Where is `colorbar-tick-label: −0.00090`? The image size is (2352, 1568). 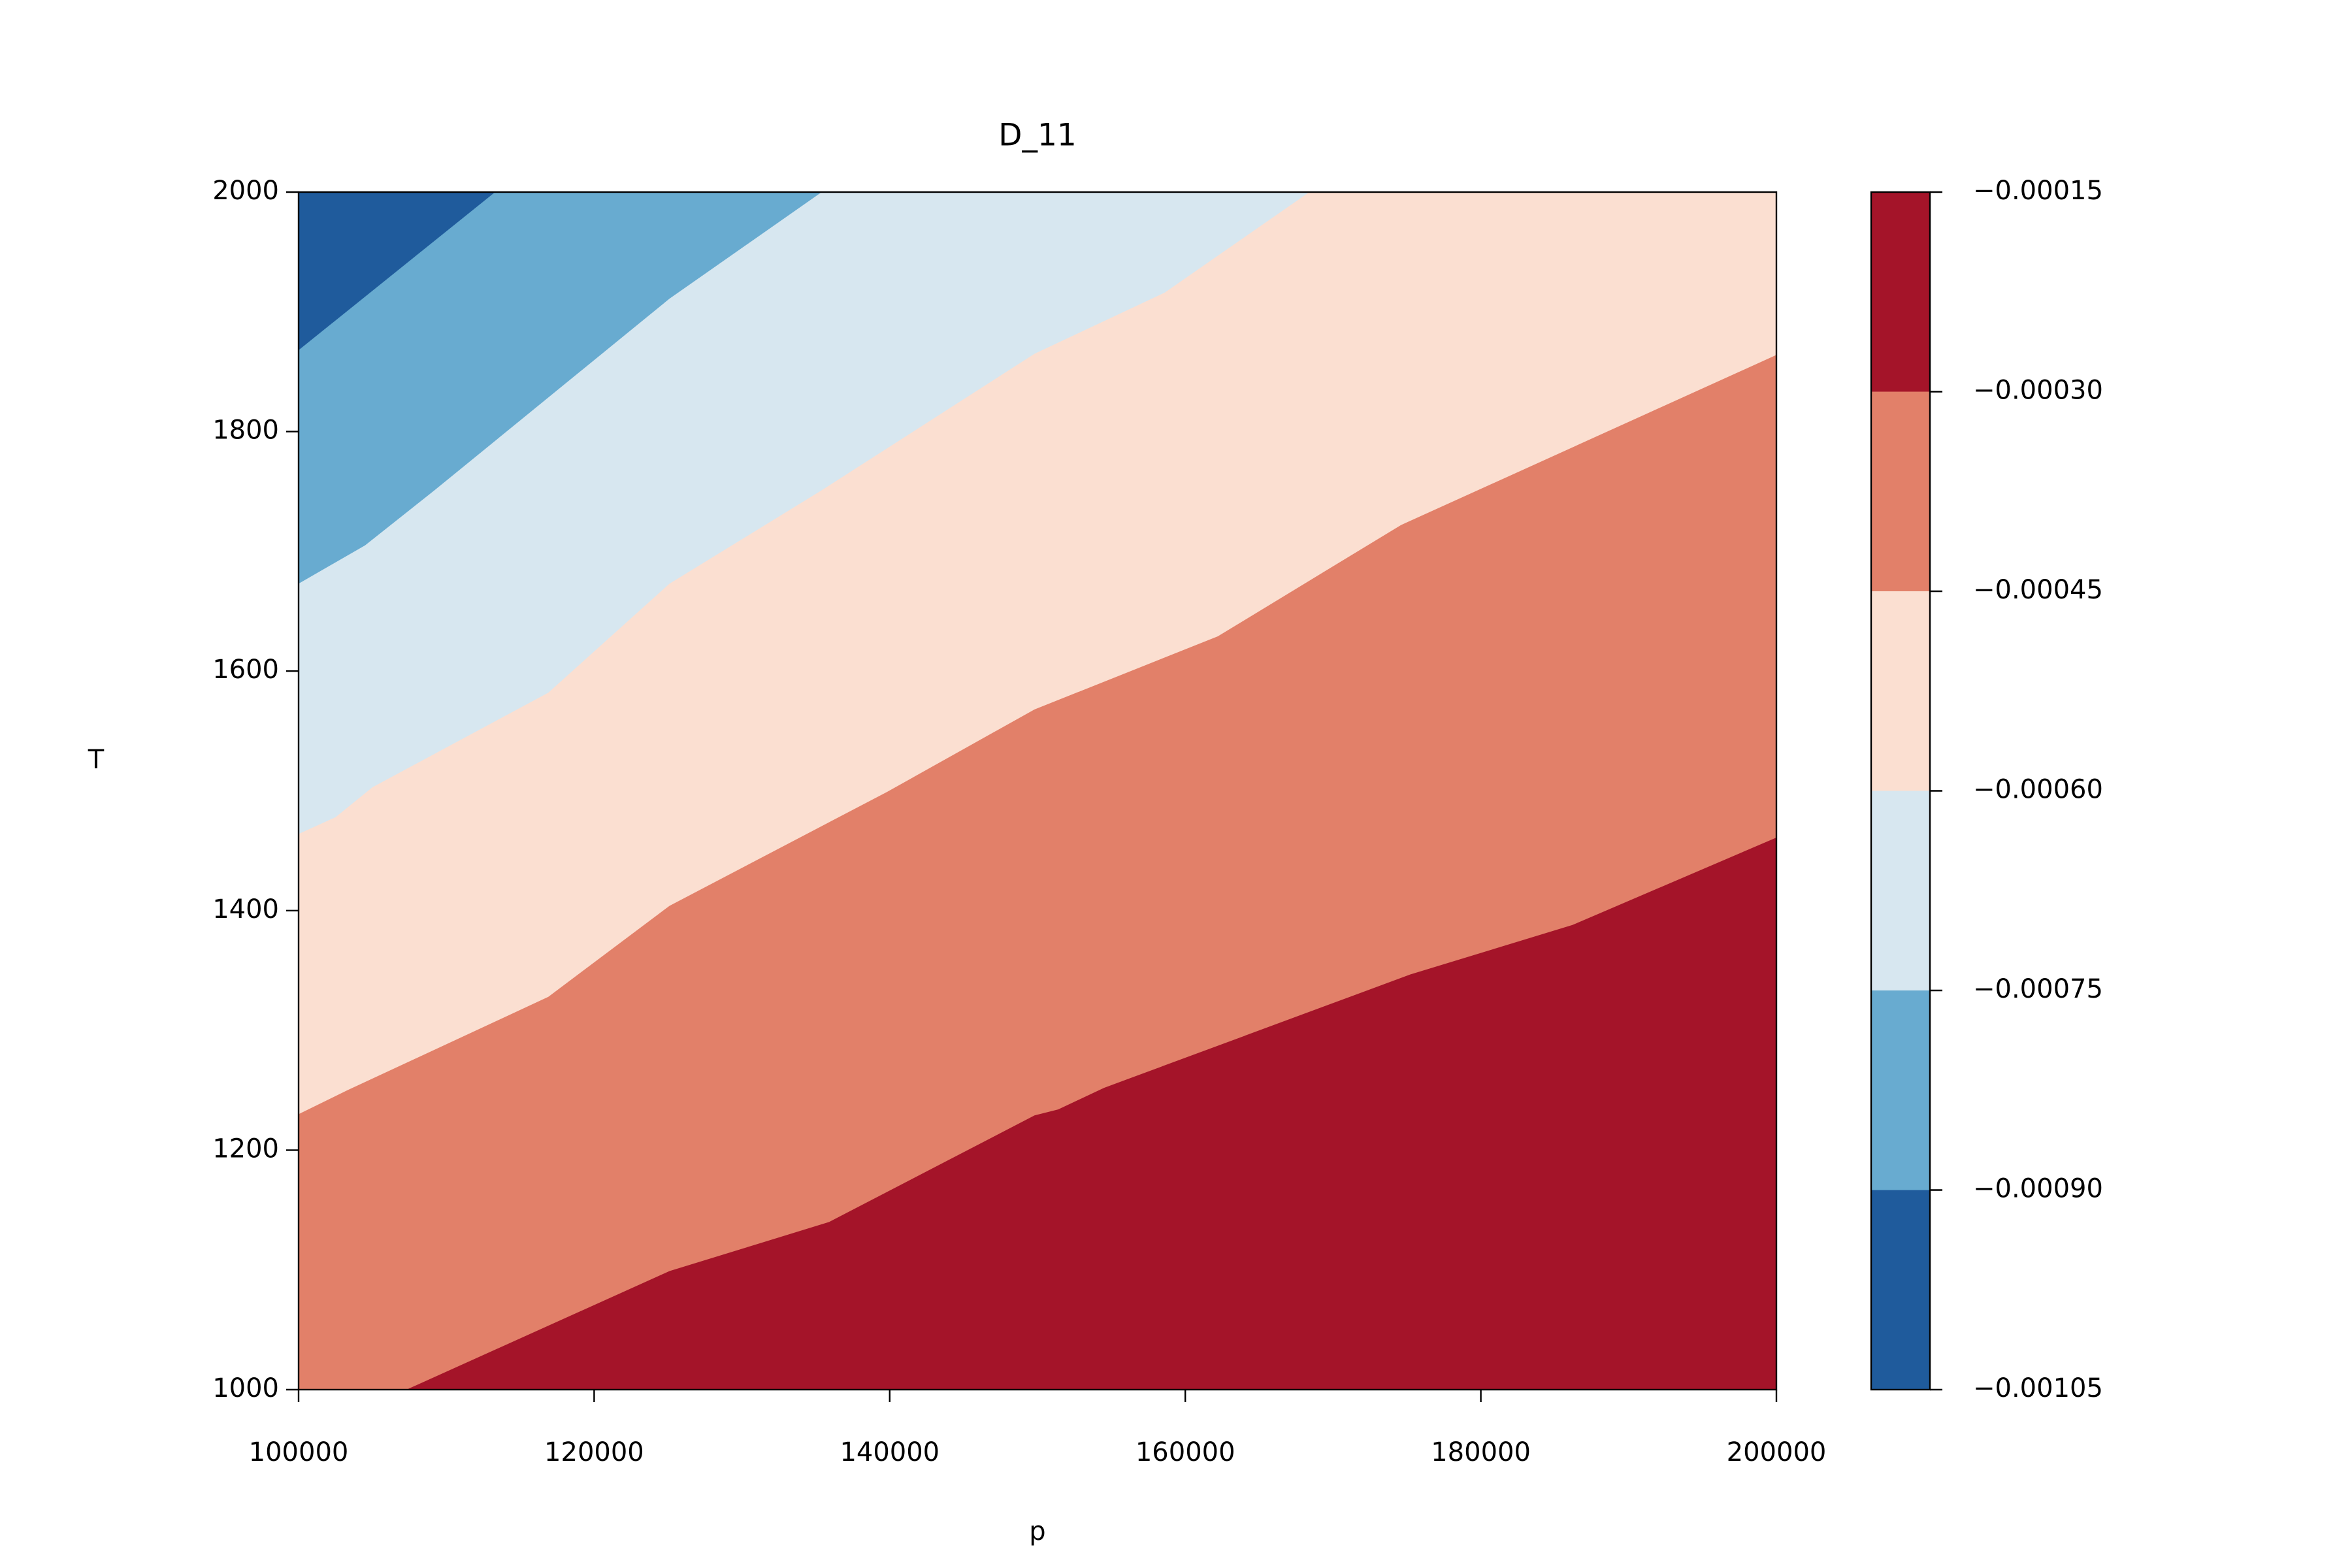 colorbar-tick-label: −0.00090 is located at coordinates (2038, 1189).